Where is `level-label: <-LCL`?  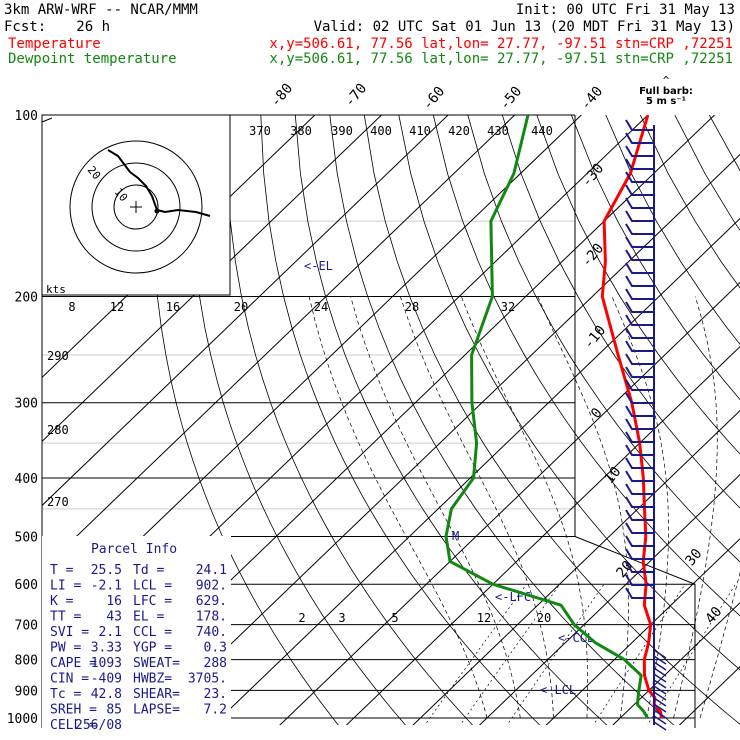
level-label: <-LCL is located at coordinates (558, 690).